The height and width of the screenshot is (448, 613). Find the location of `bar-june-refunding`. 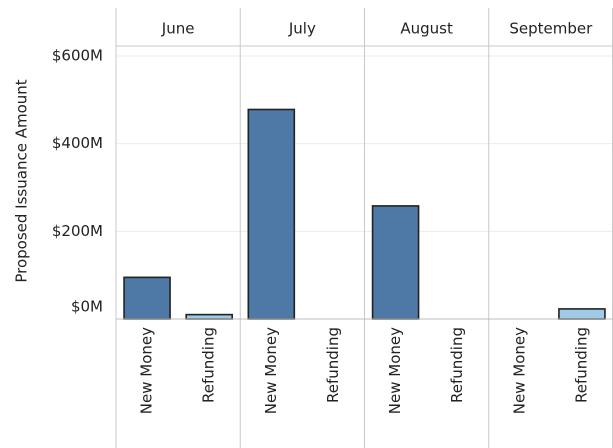

bar-june-refunding is located at coordinates (209, 316).